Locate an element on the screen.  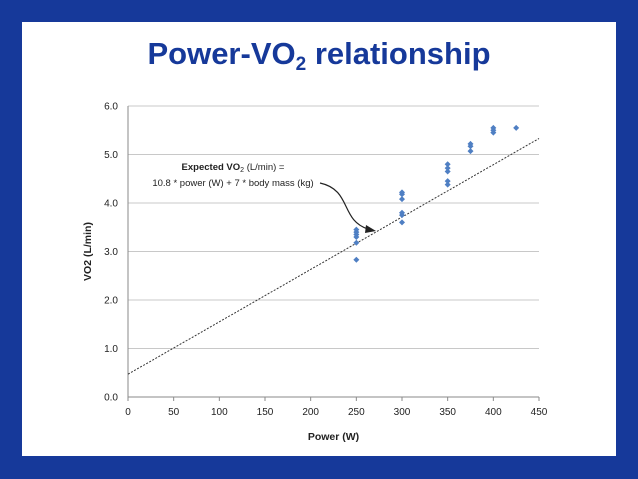
annotation-suffix: (L/min) = is located at coordinates (264, 167).